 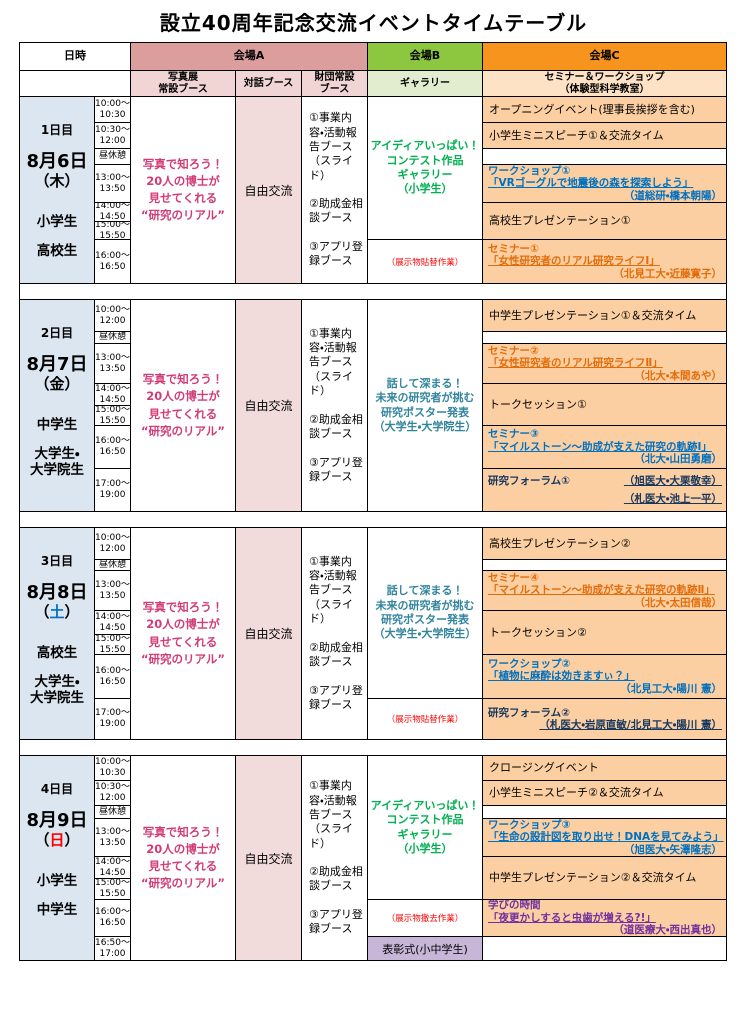 What do you see at coordinates (425, 949) in the screenshot?
I see `award-ceremony-cell: 表彰式(小中学生)` at bounding box center [425, 949].